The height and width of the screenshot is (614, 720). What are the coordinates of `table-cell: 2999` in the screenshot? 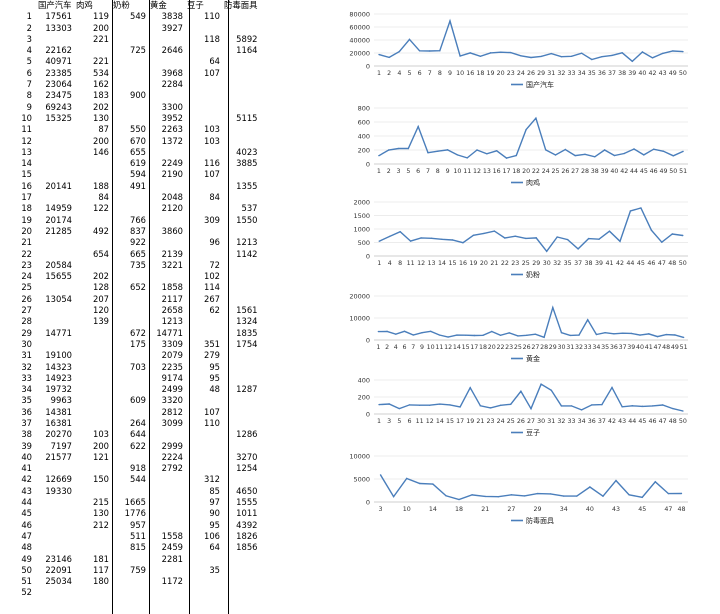 It's located at (172, 445).